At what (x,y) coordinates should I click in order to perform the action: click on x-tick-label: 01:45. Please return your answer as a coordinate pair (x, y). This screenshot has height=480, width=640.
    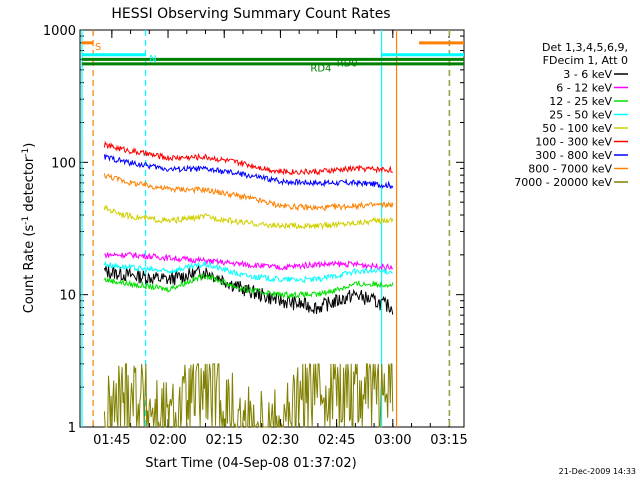
    Looking at the image, I should click on (111, 440).